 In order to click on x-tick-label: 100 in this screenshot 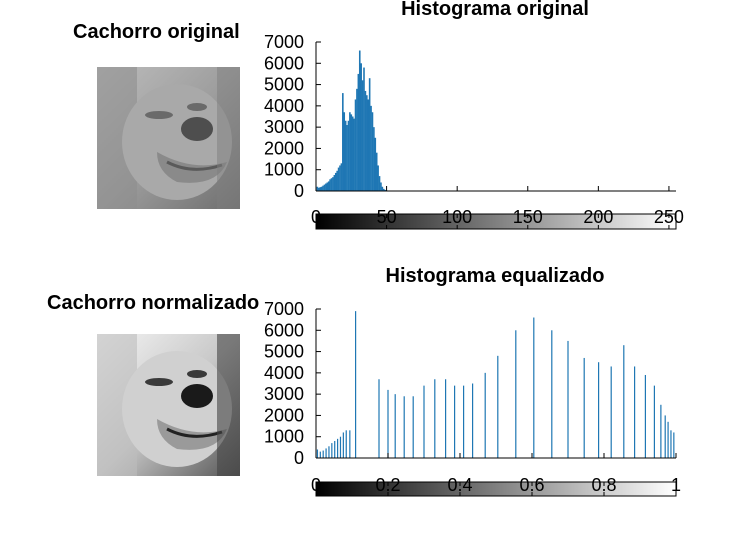, I will do `click(457, 217)`.